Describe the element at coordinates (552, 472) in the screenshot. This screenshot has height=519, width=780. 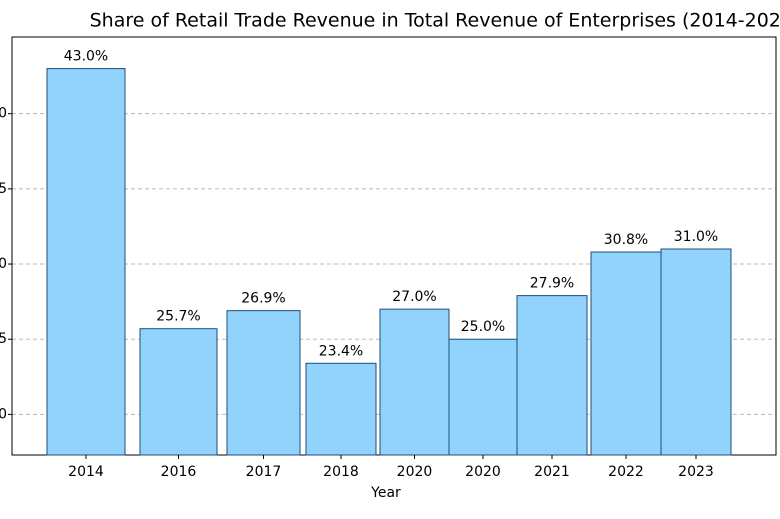
I see `x-tick-label: 2021` at that location.